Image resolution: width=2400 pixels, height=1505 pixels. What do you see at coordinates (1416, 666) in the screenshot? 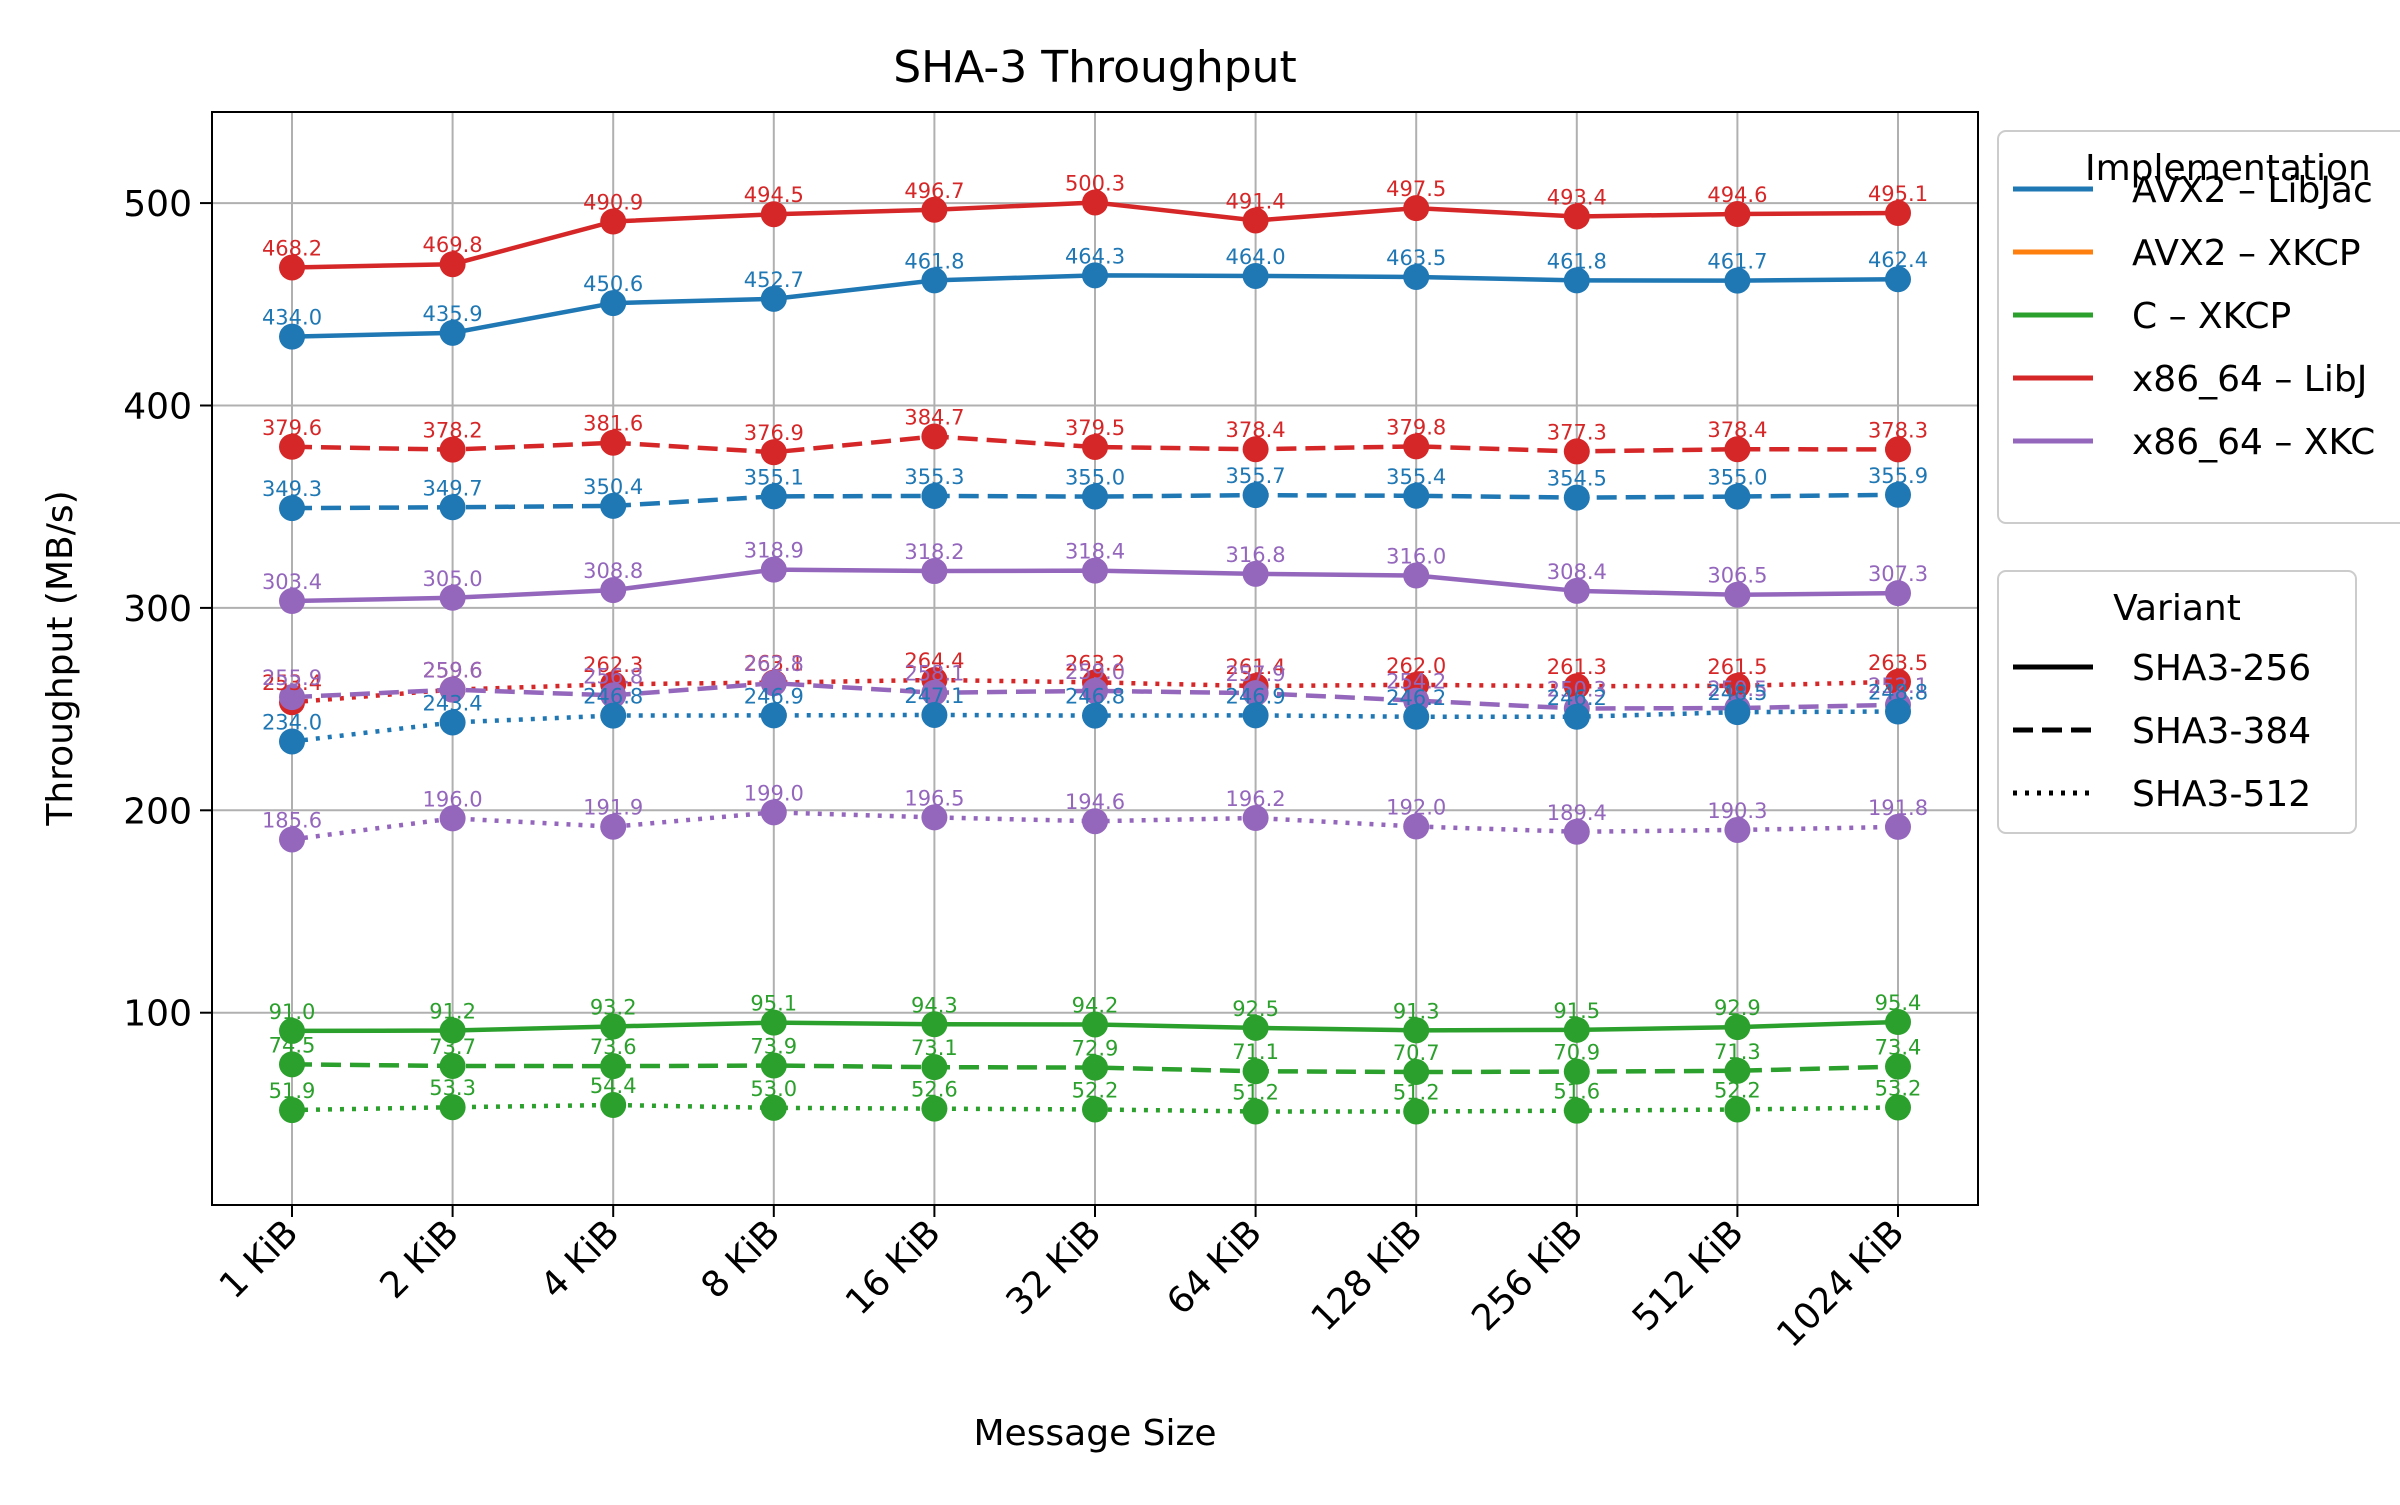
I see `data-label: 262.0` at bounding box center [1416, 666].